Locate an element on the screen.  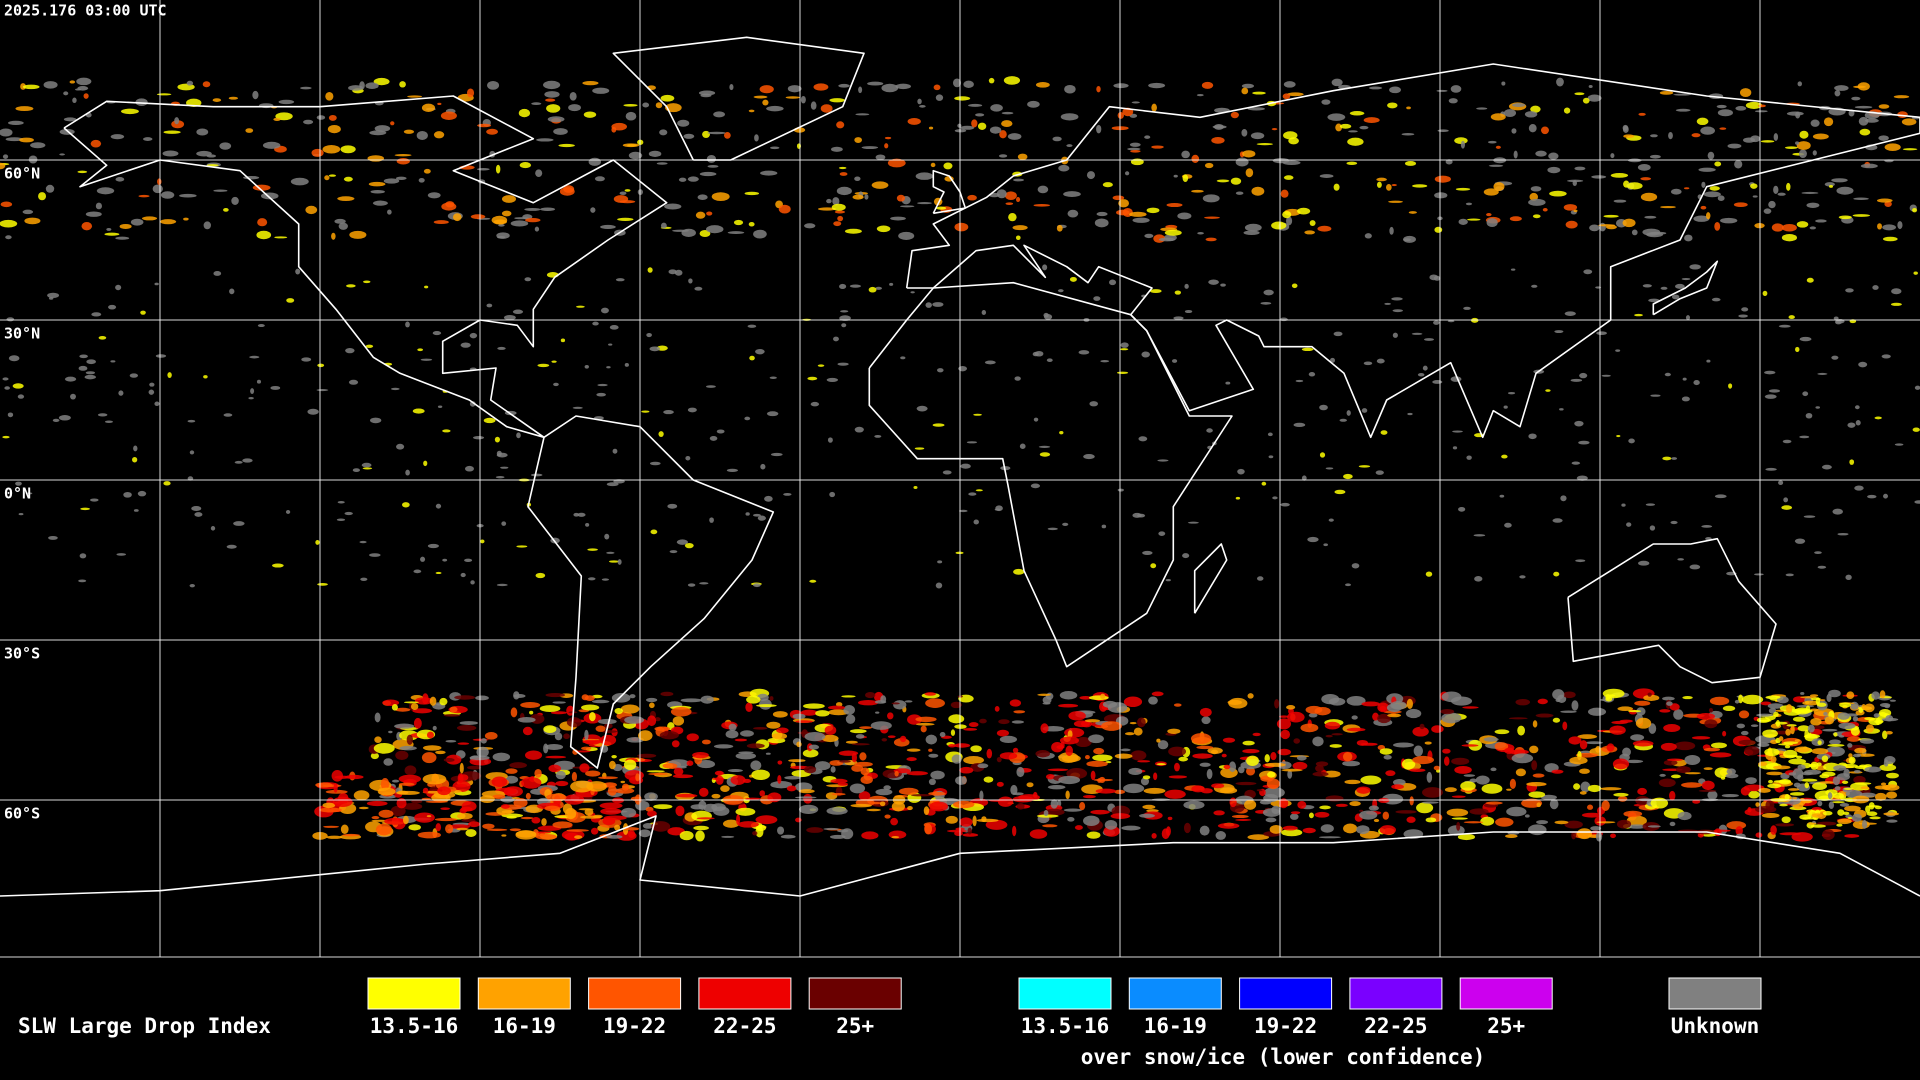
legend-label: 25+ is located at coordinates (855, 1026).